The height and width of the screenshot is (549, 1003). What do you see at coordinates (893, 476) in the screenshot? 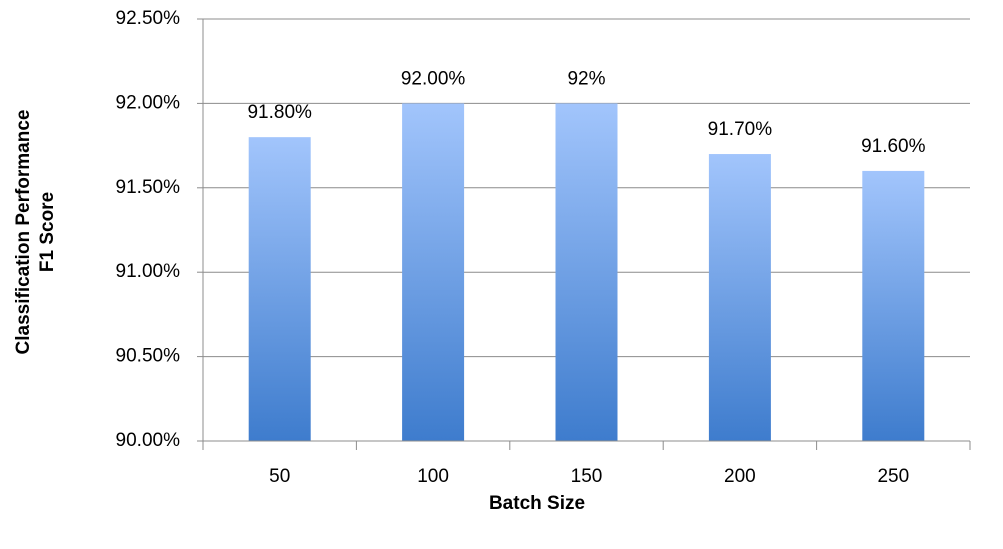
I see `x-tick-label: 250` at bounding box center [893, 476].